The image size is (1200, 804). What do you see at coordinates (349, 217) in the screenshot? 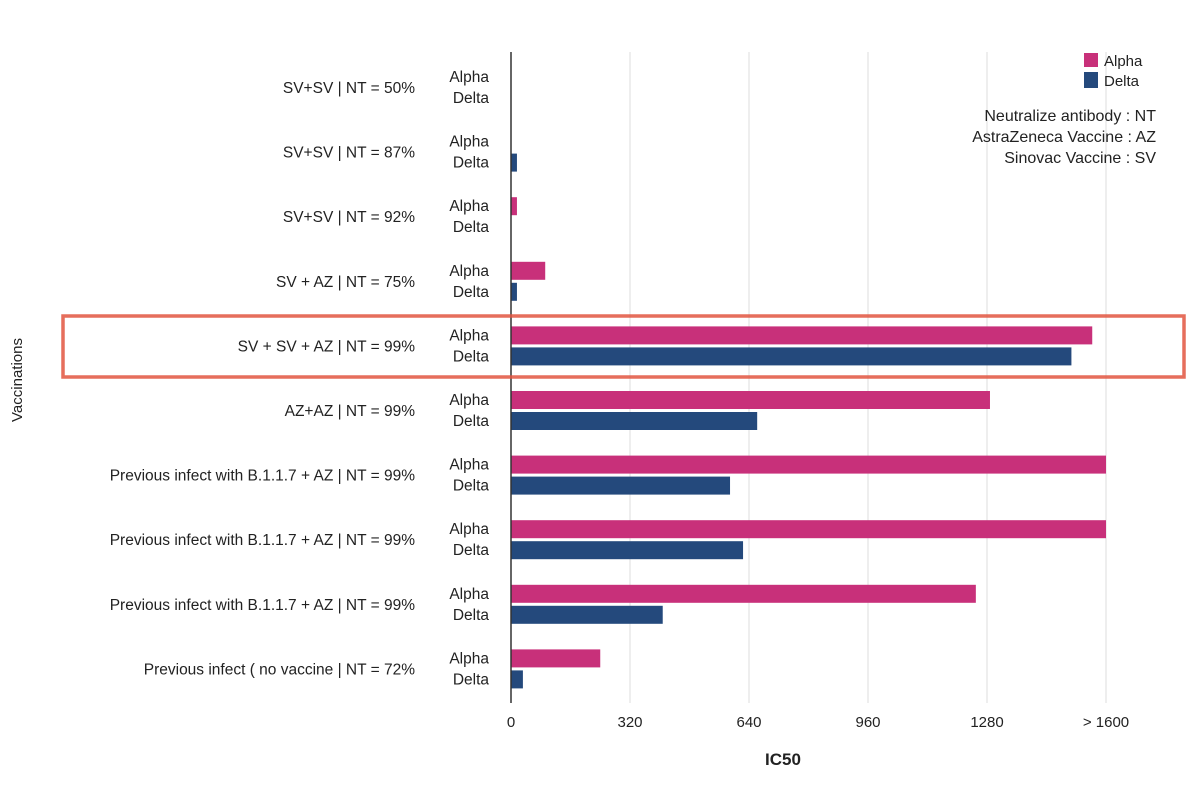
I see `category-label: SV+SV | NT = 92%` at bounding box center [349, 217].